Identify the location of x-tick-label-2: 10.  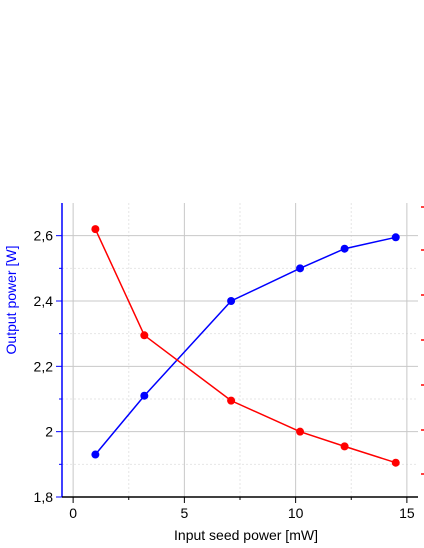
(296, 513).